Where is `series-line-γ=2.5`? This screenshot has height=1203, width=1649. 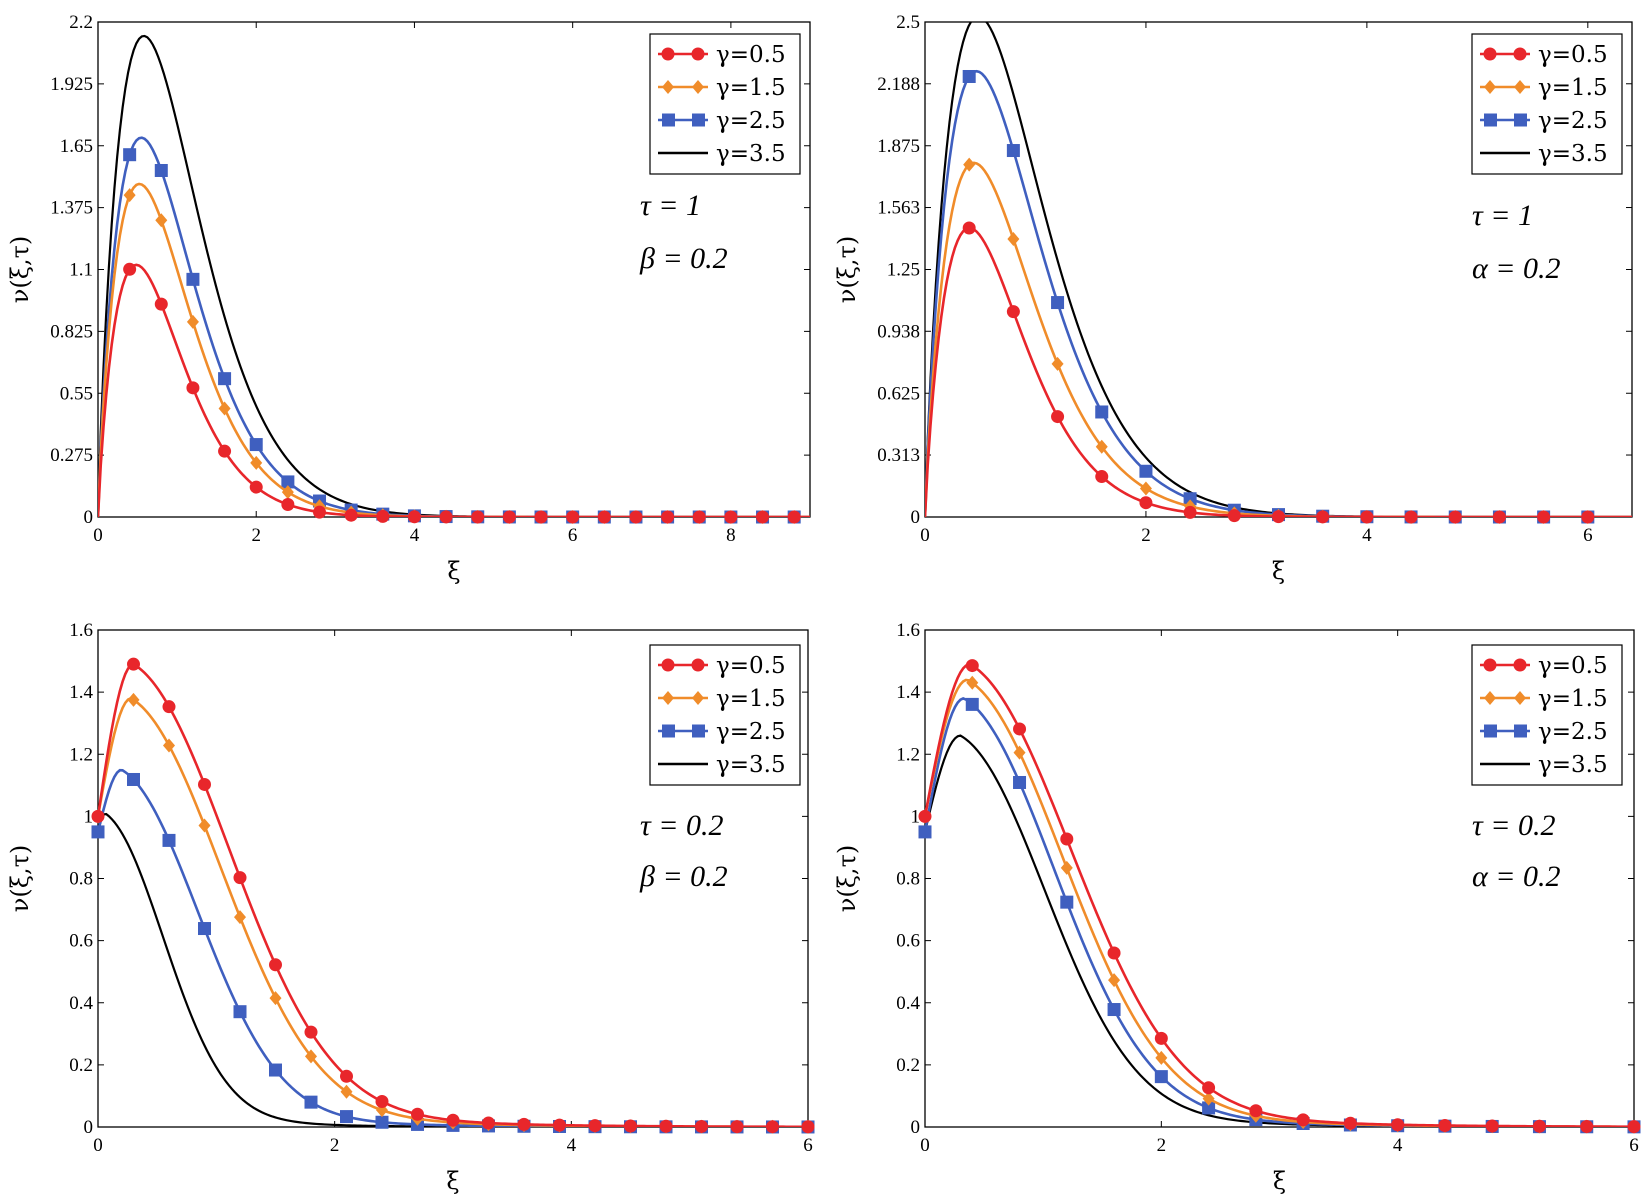
series-line-γ=2.5 is located at coordinates (454, 326).